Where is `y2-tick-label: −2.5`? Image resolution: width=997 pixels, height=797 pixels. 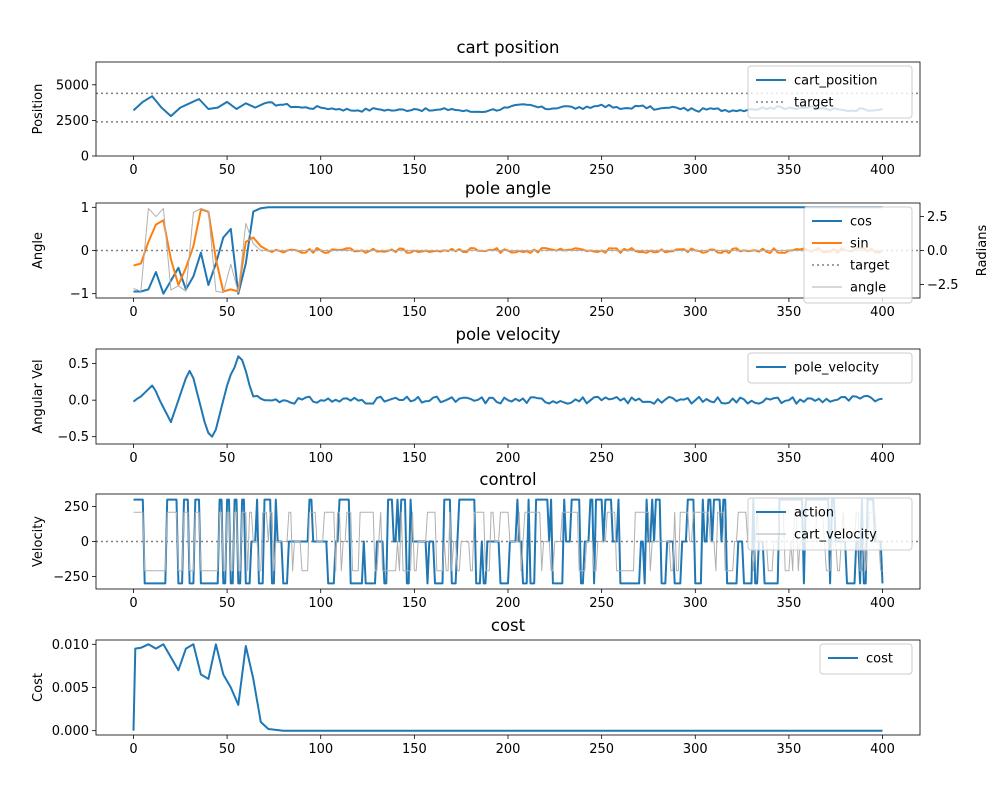
y2-tick-label: −2.5 is located at coordinates (943, 285).